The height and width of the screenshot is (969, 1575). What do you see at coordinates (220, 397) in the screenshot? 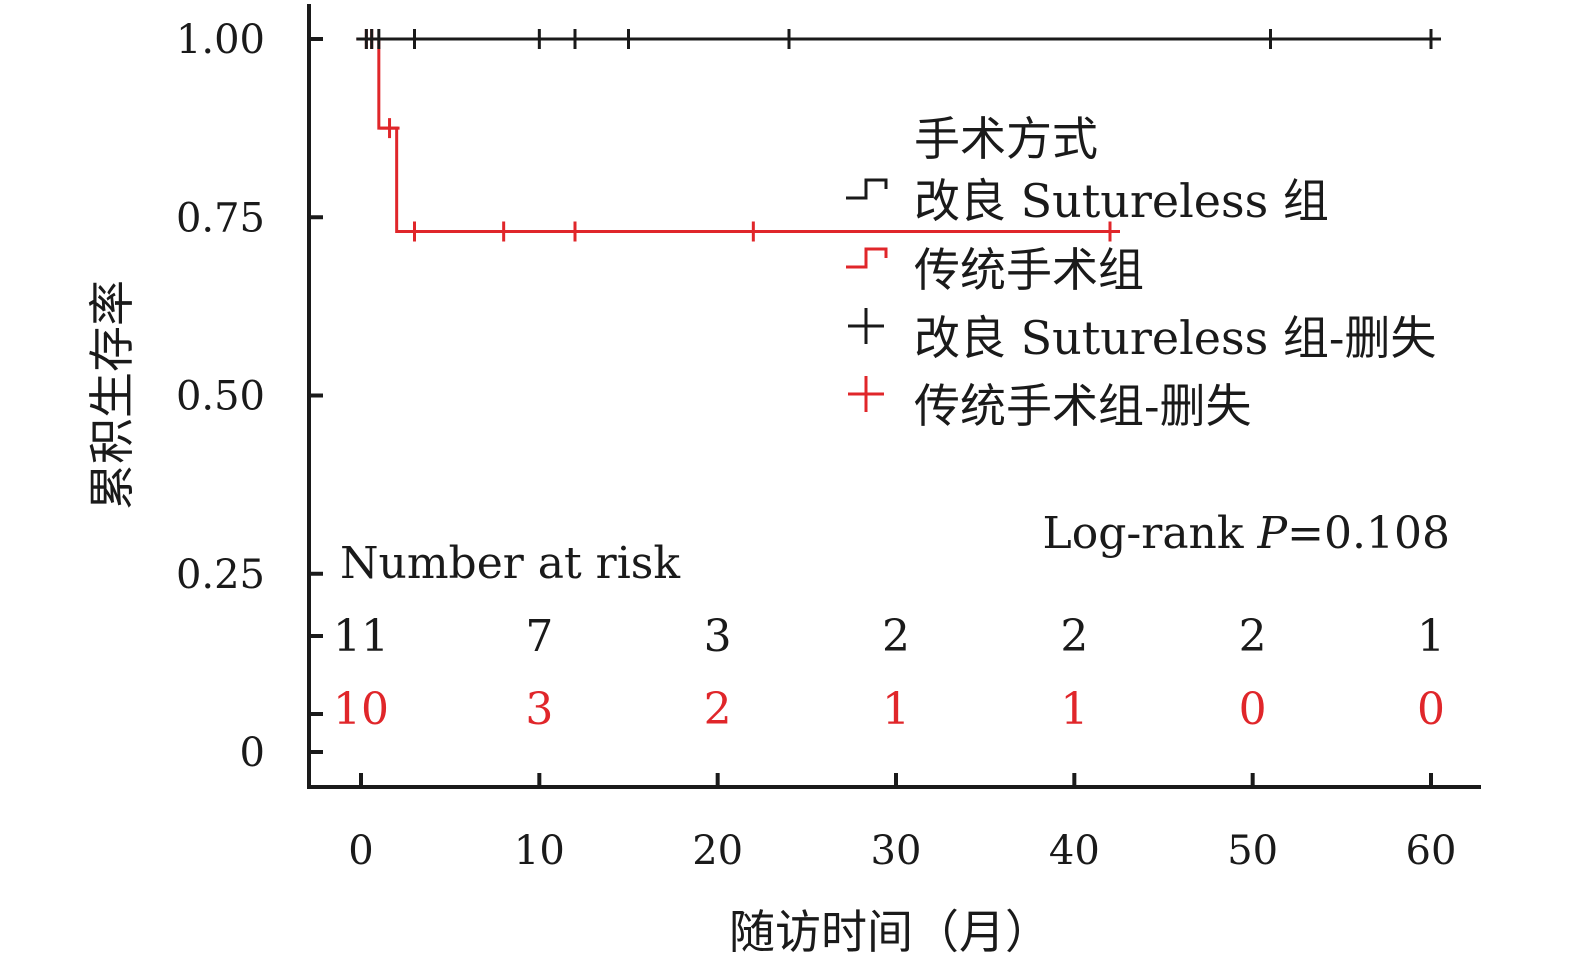
I see `y-tick-label: 0.50` at bounding box center [220, 397].